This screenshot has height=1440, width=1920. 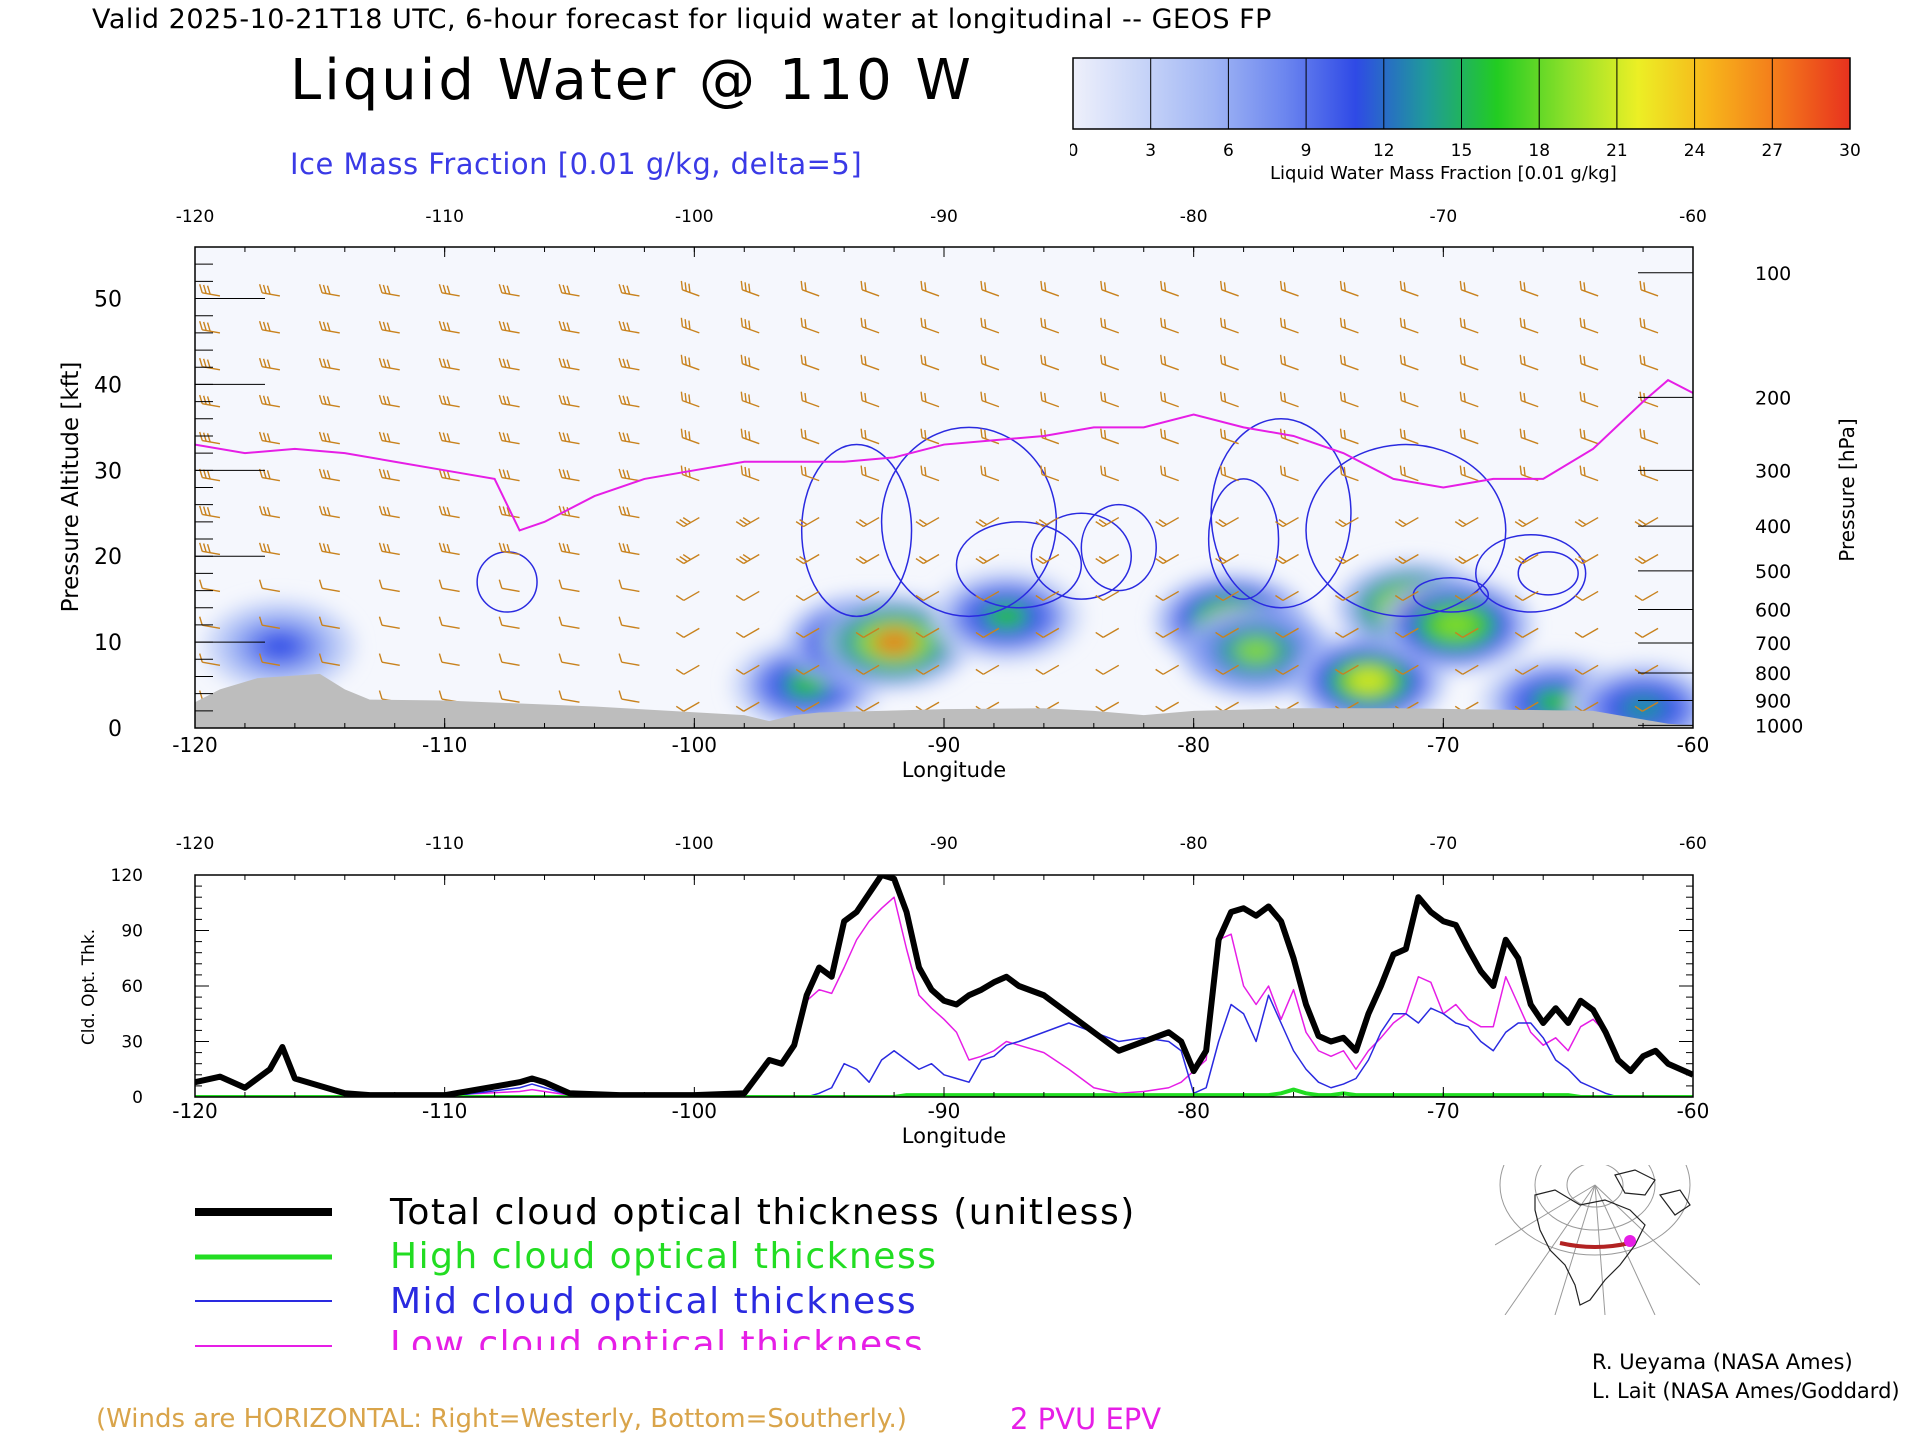 I want to click on liquid-water-field, so click(x=948, y=644).